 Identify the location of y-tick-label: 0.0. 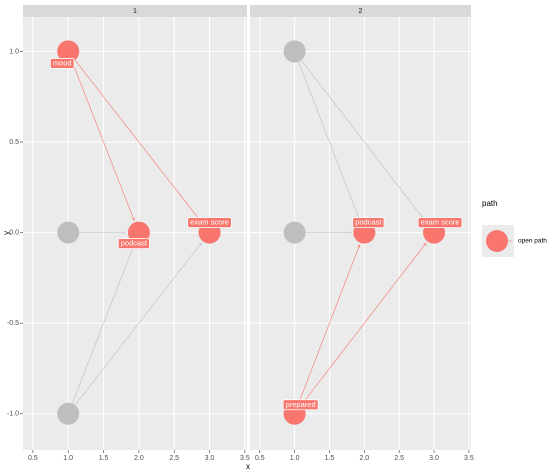
(14, 232).